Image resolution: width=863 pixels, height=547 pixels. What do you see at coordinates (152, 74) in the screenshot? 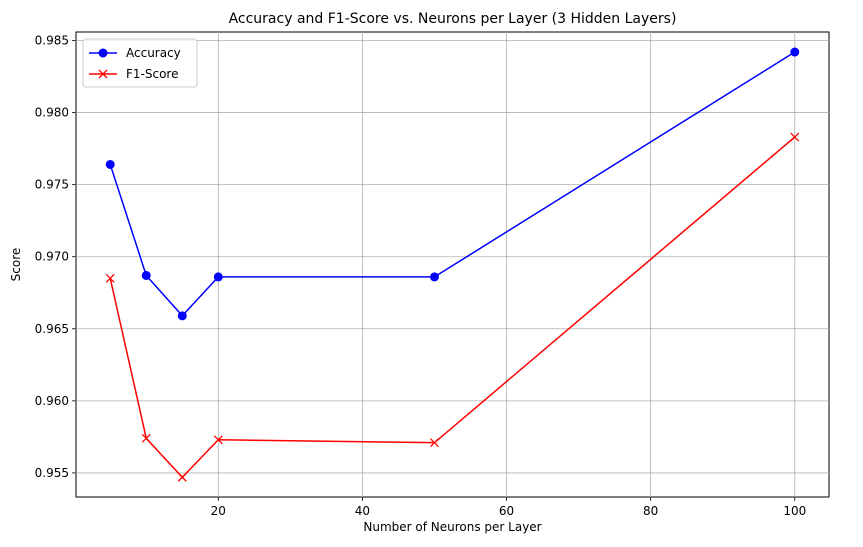
I see `legend-label: F1-Score` at bounding box center [152, 74].